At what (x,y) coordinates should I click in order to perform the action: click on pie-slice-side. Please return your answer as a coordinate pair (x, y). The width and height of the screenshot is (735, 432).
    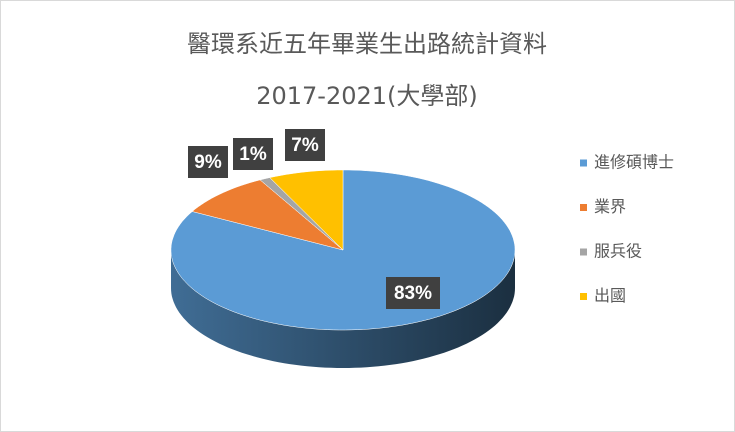
    Looking at the image, I should click on (343, 309).